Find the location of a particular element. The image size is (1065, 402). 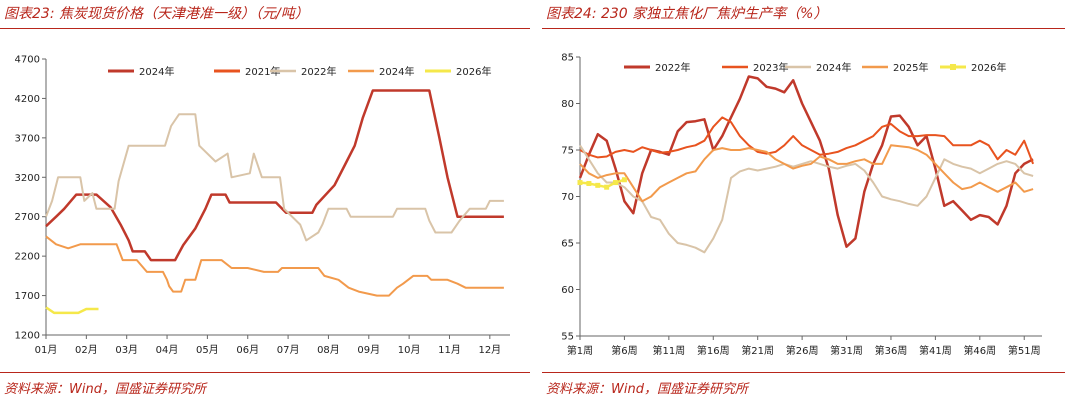

x-tick-label: 01月 is located at coordinates (46, 350).